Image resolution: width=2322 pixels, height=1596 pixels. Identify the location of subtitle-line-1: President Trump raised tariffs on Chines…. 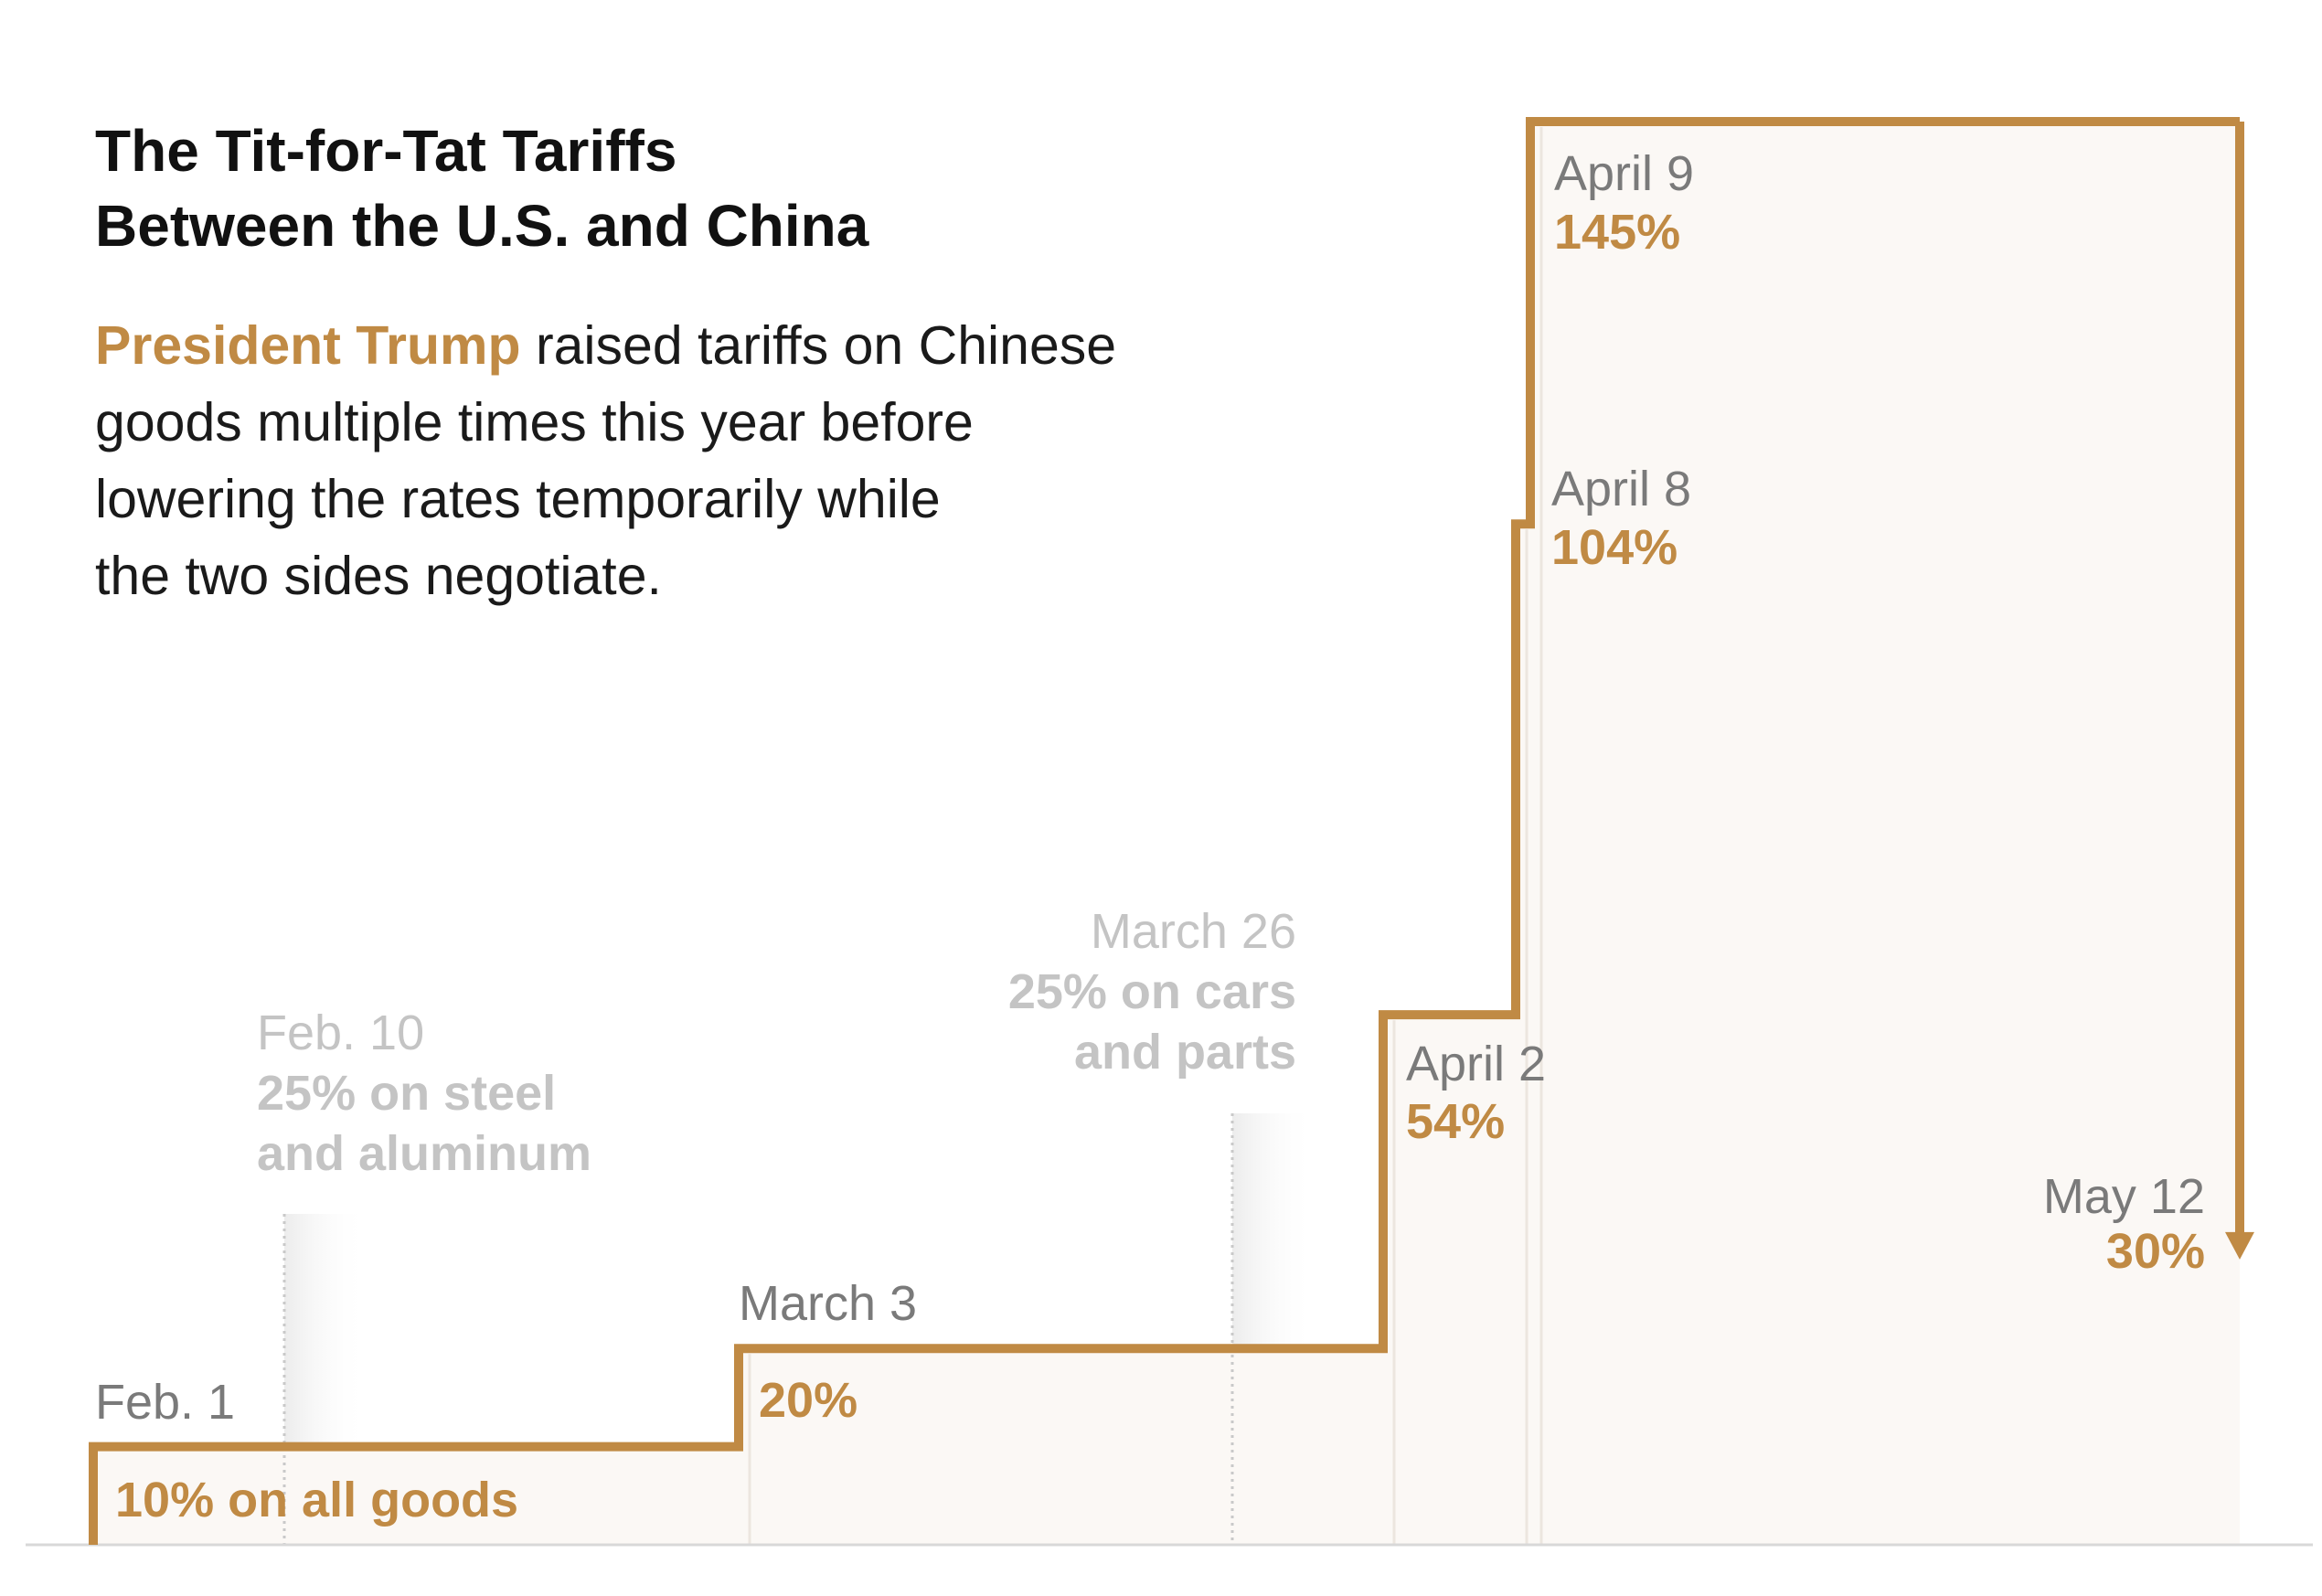
(680, 345).